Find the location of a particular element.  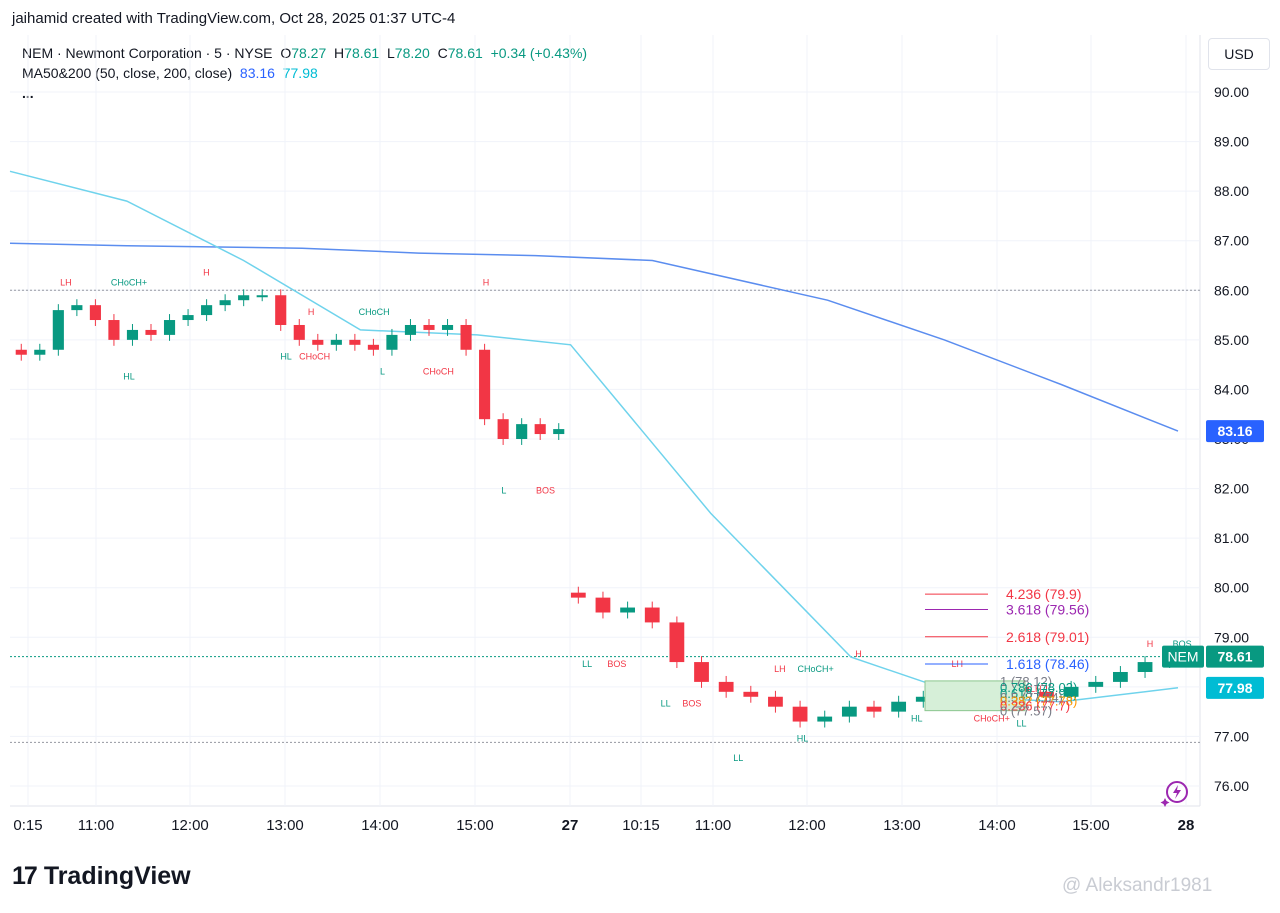

fib-label: 1.618 (78.46) is located at coordinates (1047, 664).